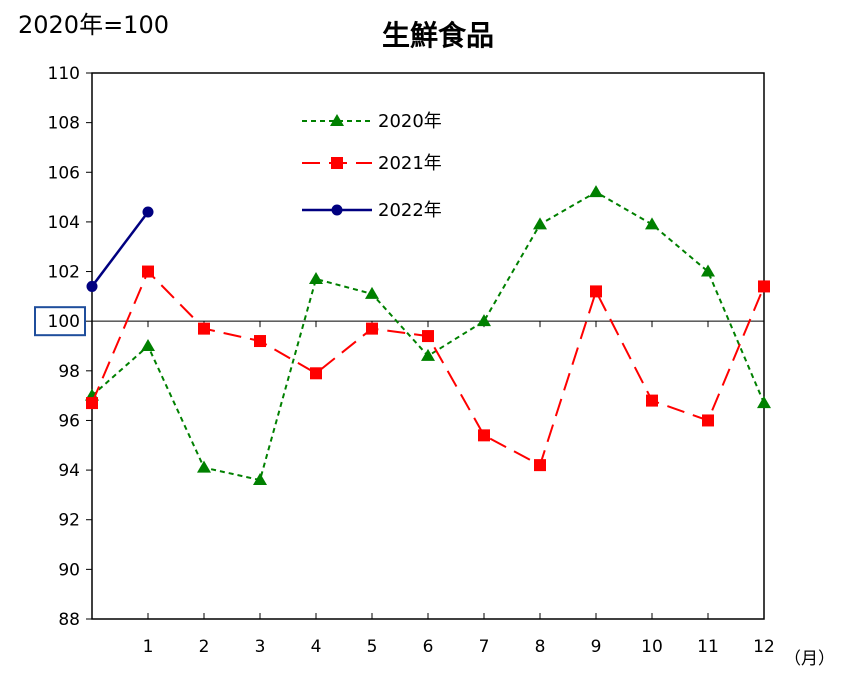 This screenshot has width=845, height=678. Describe the element at coordinates (428, 324) in the screenshot. I see `reference-line-group` at that location.